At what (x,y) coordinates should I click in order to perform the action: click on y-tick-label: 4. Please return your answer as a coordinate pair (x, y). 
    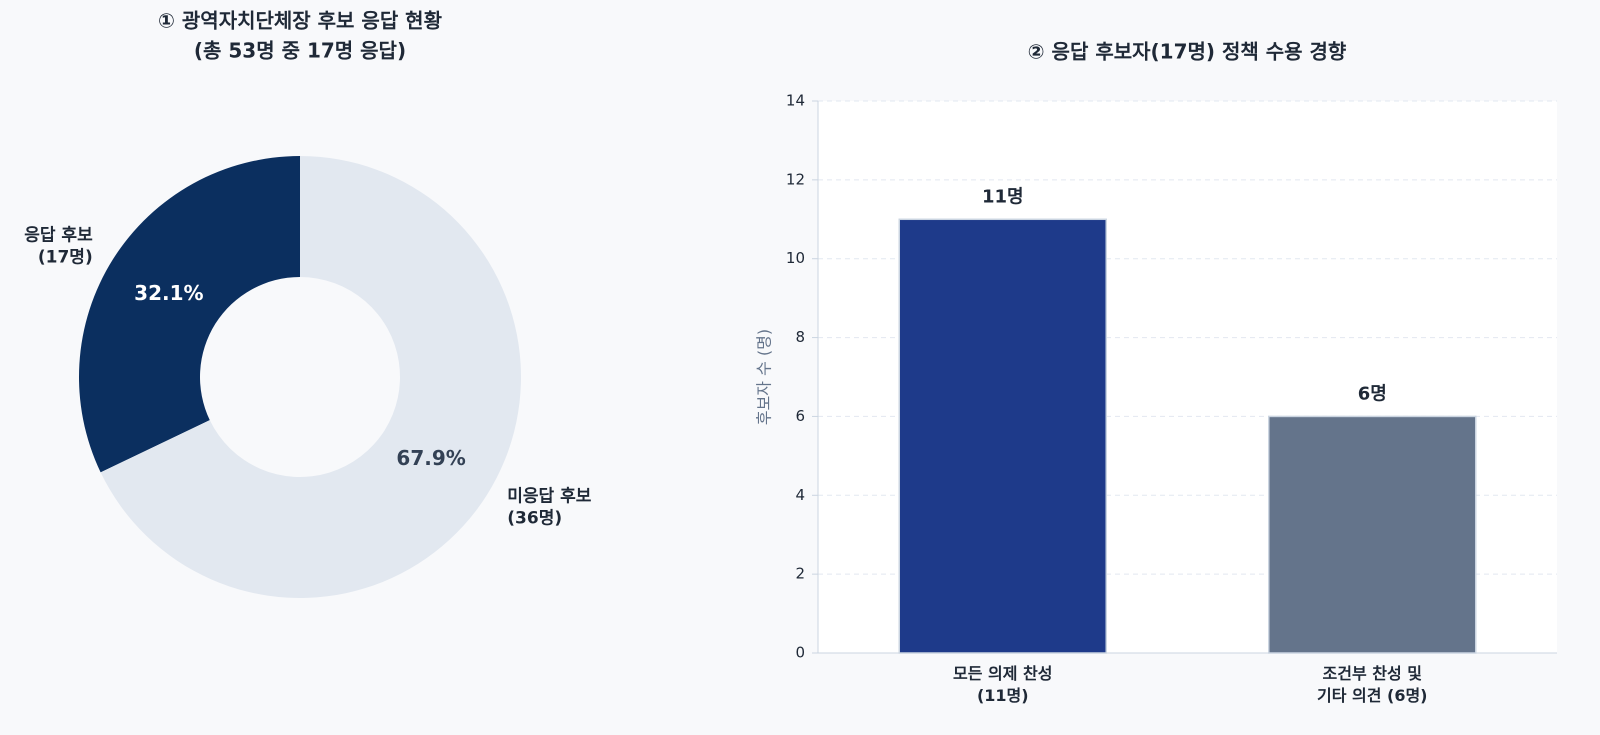
    Looking at the image, I should click on (800, 495).